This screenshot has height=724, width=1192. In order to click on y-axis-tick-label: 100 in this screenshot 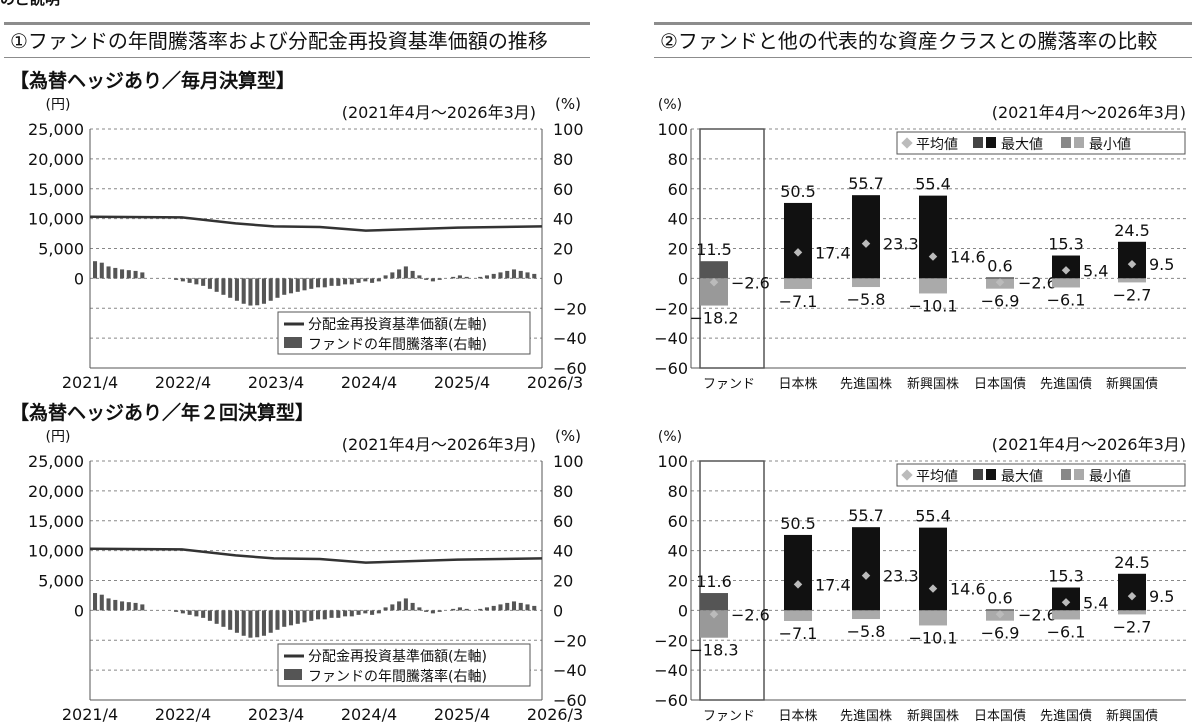, I will do `click(672, 461)`.